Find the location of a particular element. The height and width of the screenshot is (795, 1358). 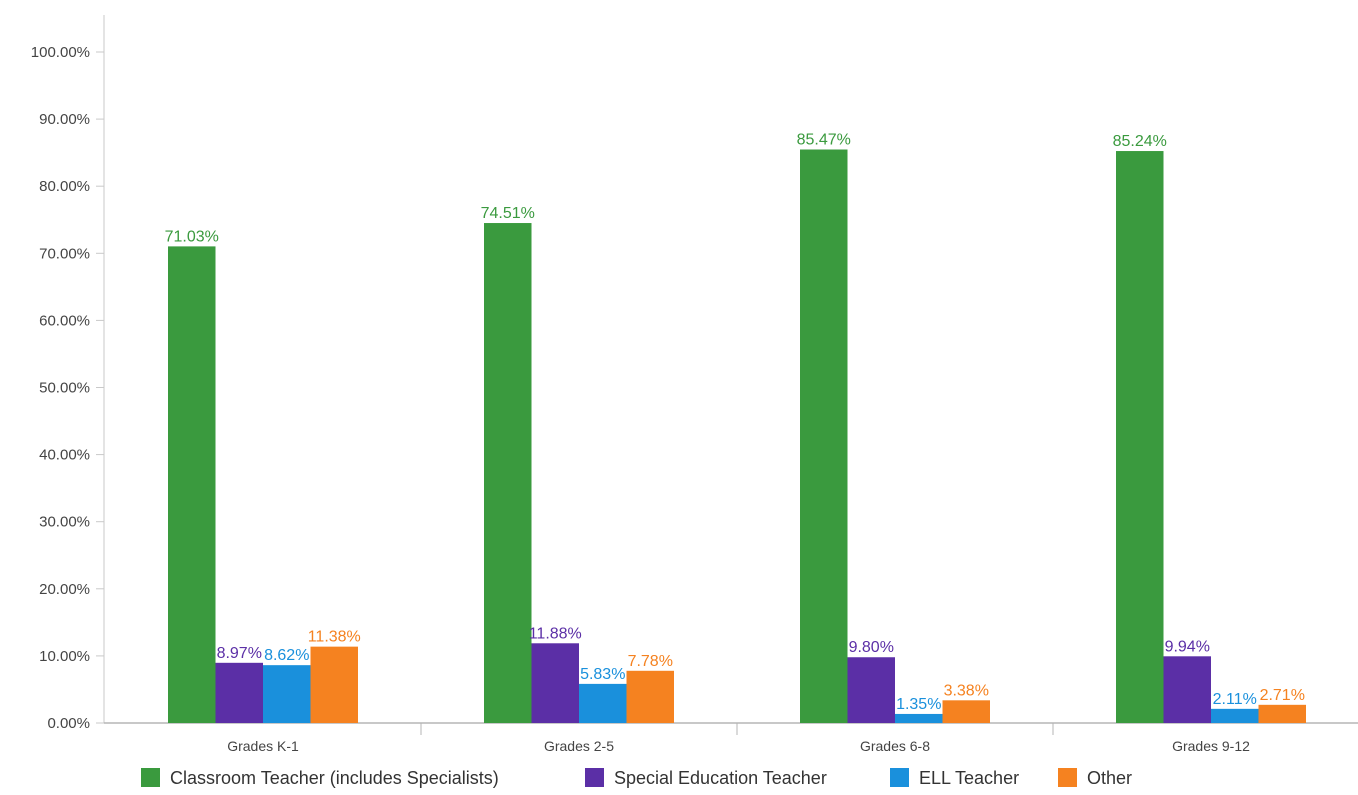

data-label: 71.03% is located at coordinates (192, 236).